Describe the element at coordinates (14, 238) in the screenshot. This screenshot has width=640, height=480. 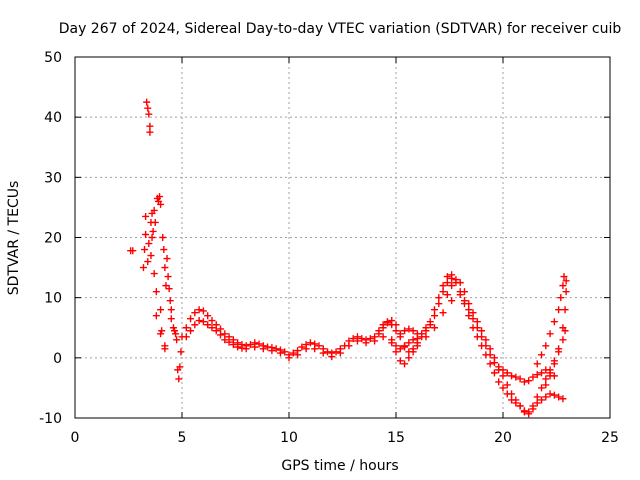
I see `y-axis-label: SDTVAR / TECUs` at that location.